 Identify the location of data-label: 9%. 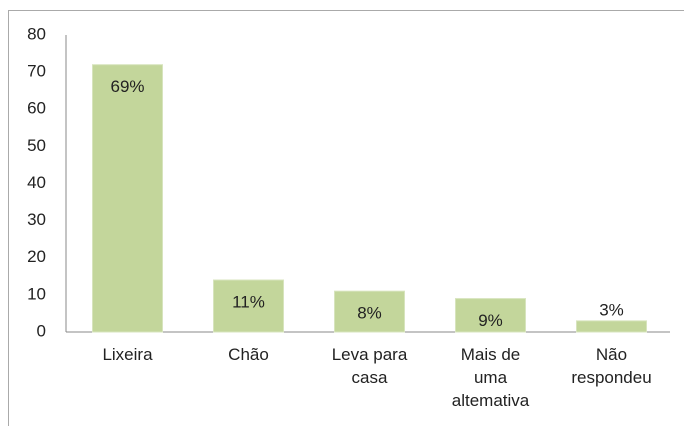
(490, 320).